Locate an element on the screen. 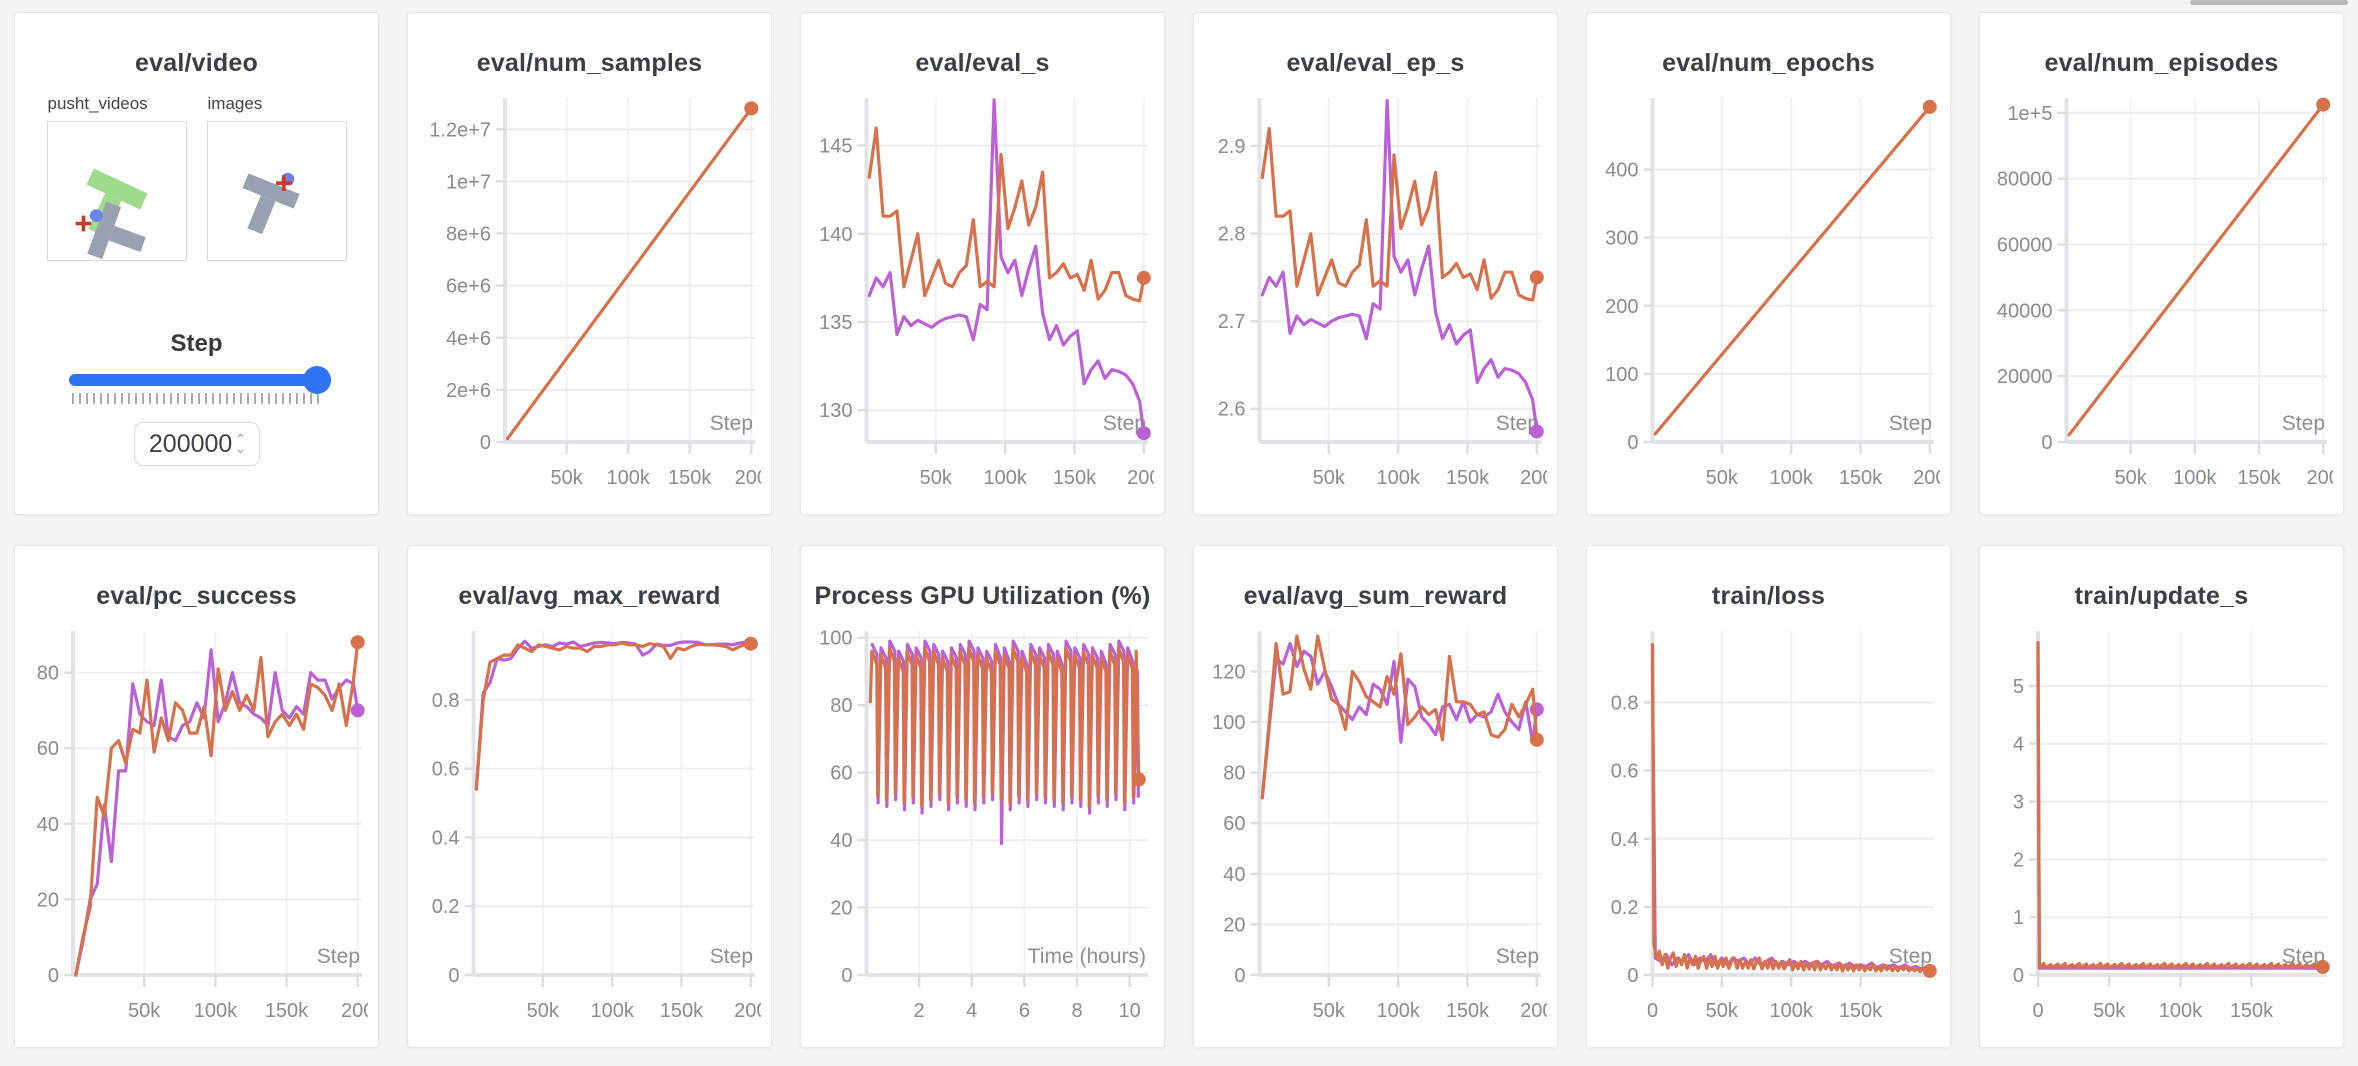  svg-text: 20 is located at coordinates (1234, 925).